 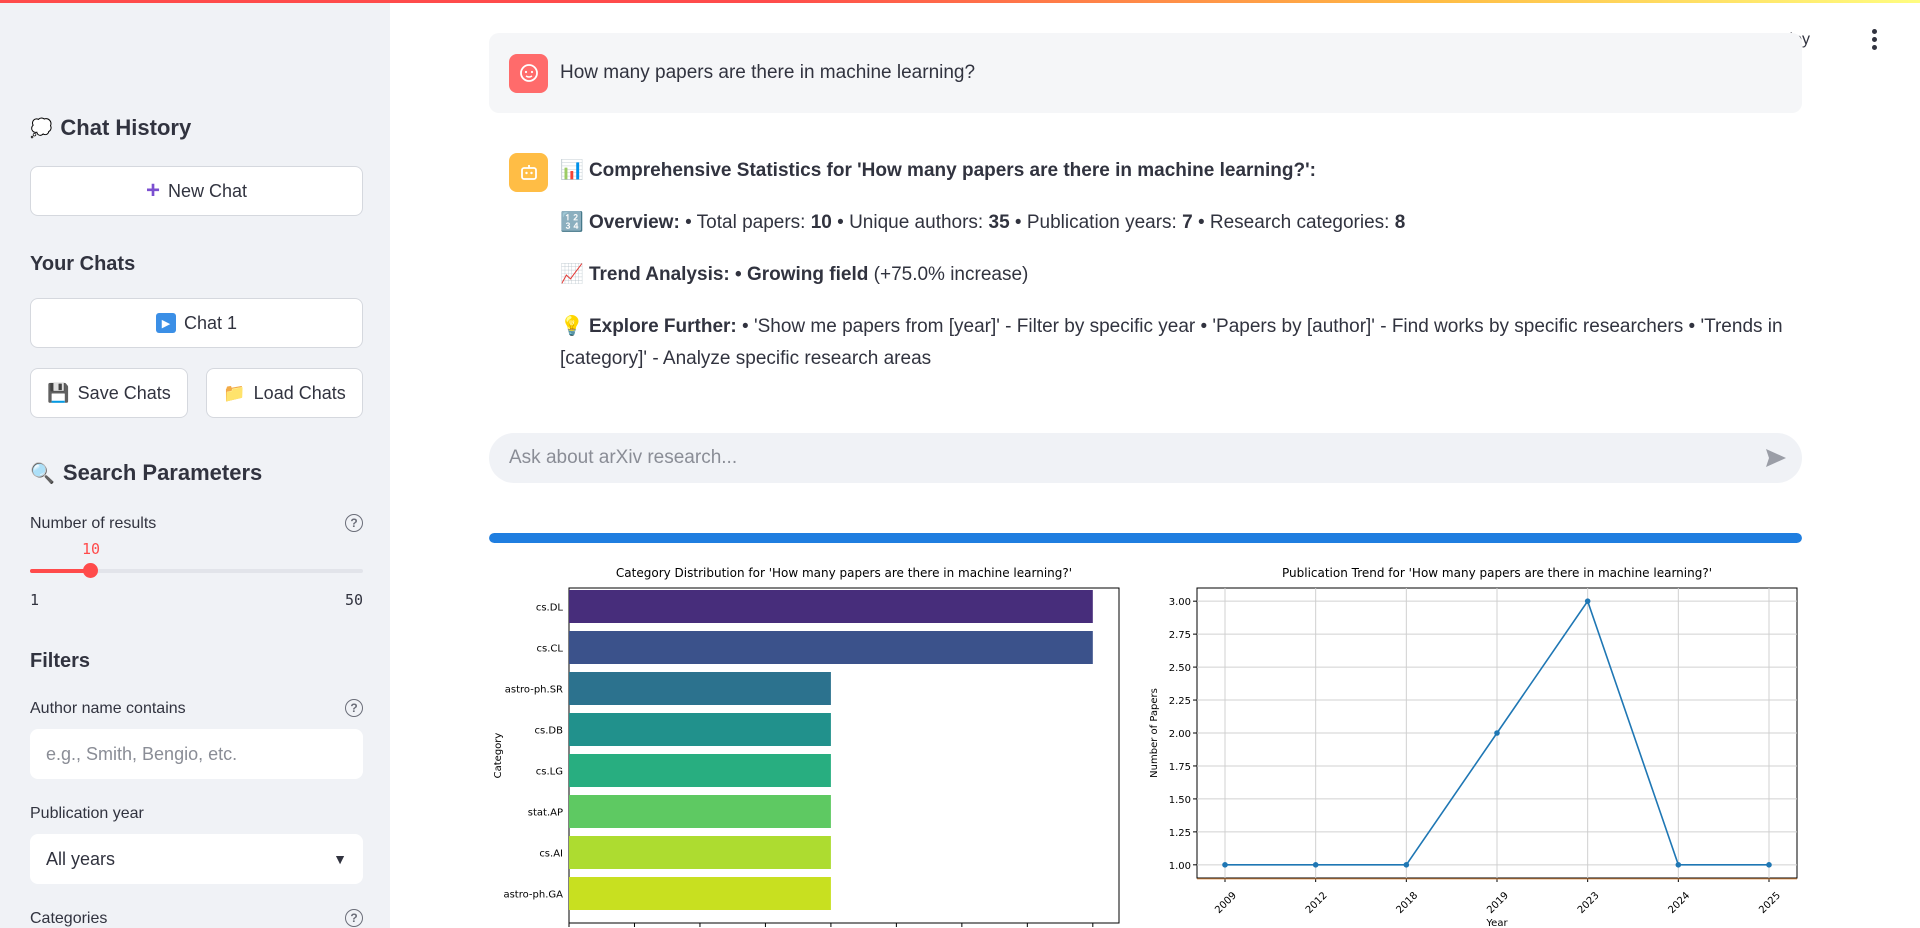 I want to click on plus-icon: +, so click(x=152, y=190).